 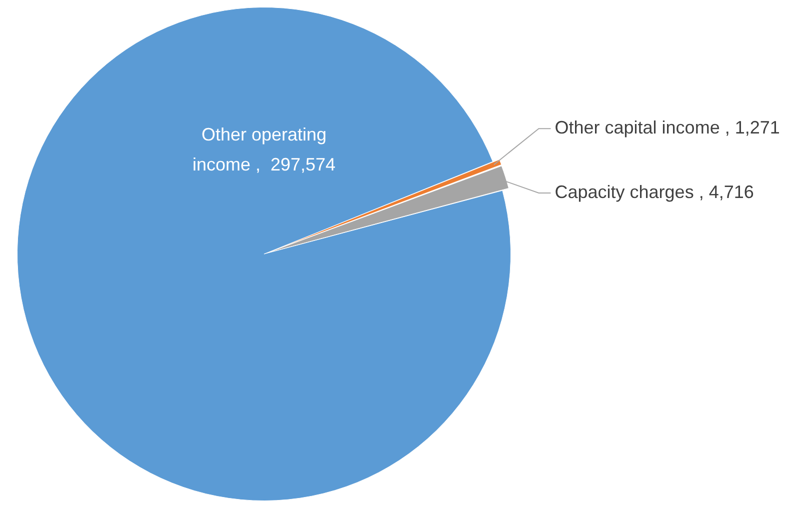 I want to click on slice-label: Other operating income , 297,574, so click(x=264, y=149).